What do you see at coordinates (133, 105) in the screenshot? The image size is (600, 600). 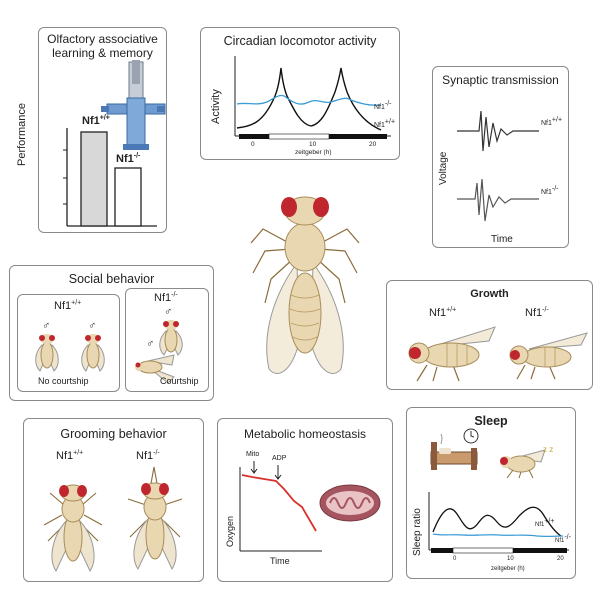 I see `t-maze-apparatus-icon` at bounding box center [133, 105].